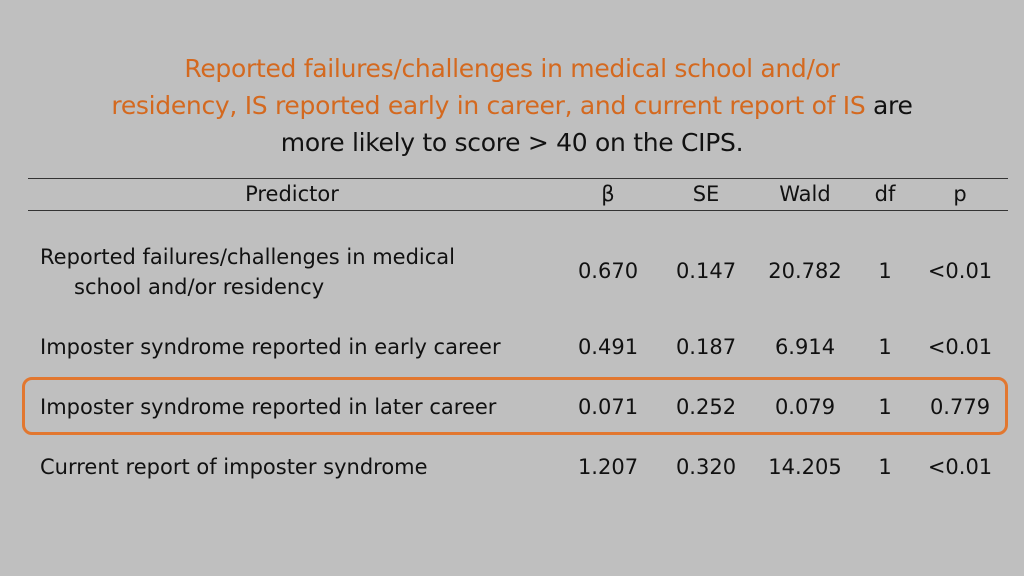 Image resolution: width=1024 pixels, height=576 pixels. I want to click on row-se: 0.187, so click(706, 347).